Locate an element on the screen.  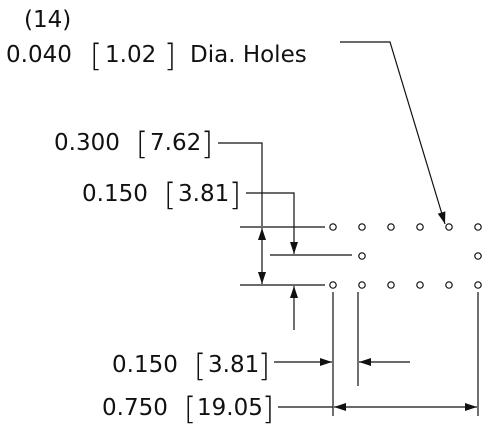
hole-grid is located at coordinates (405, 256).